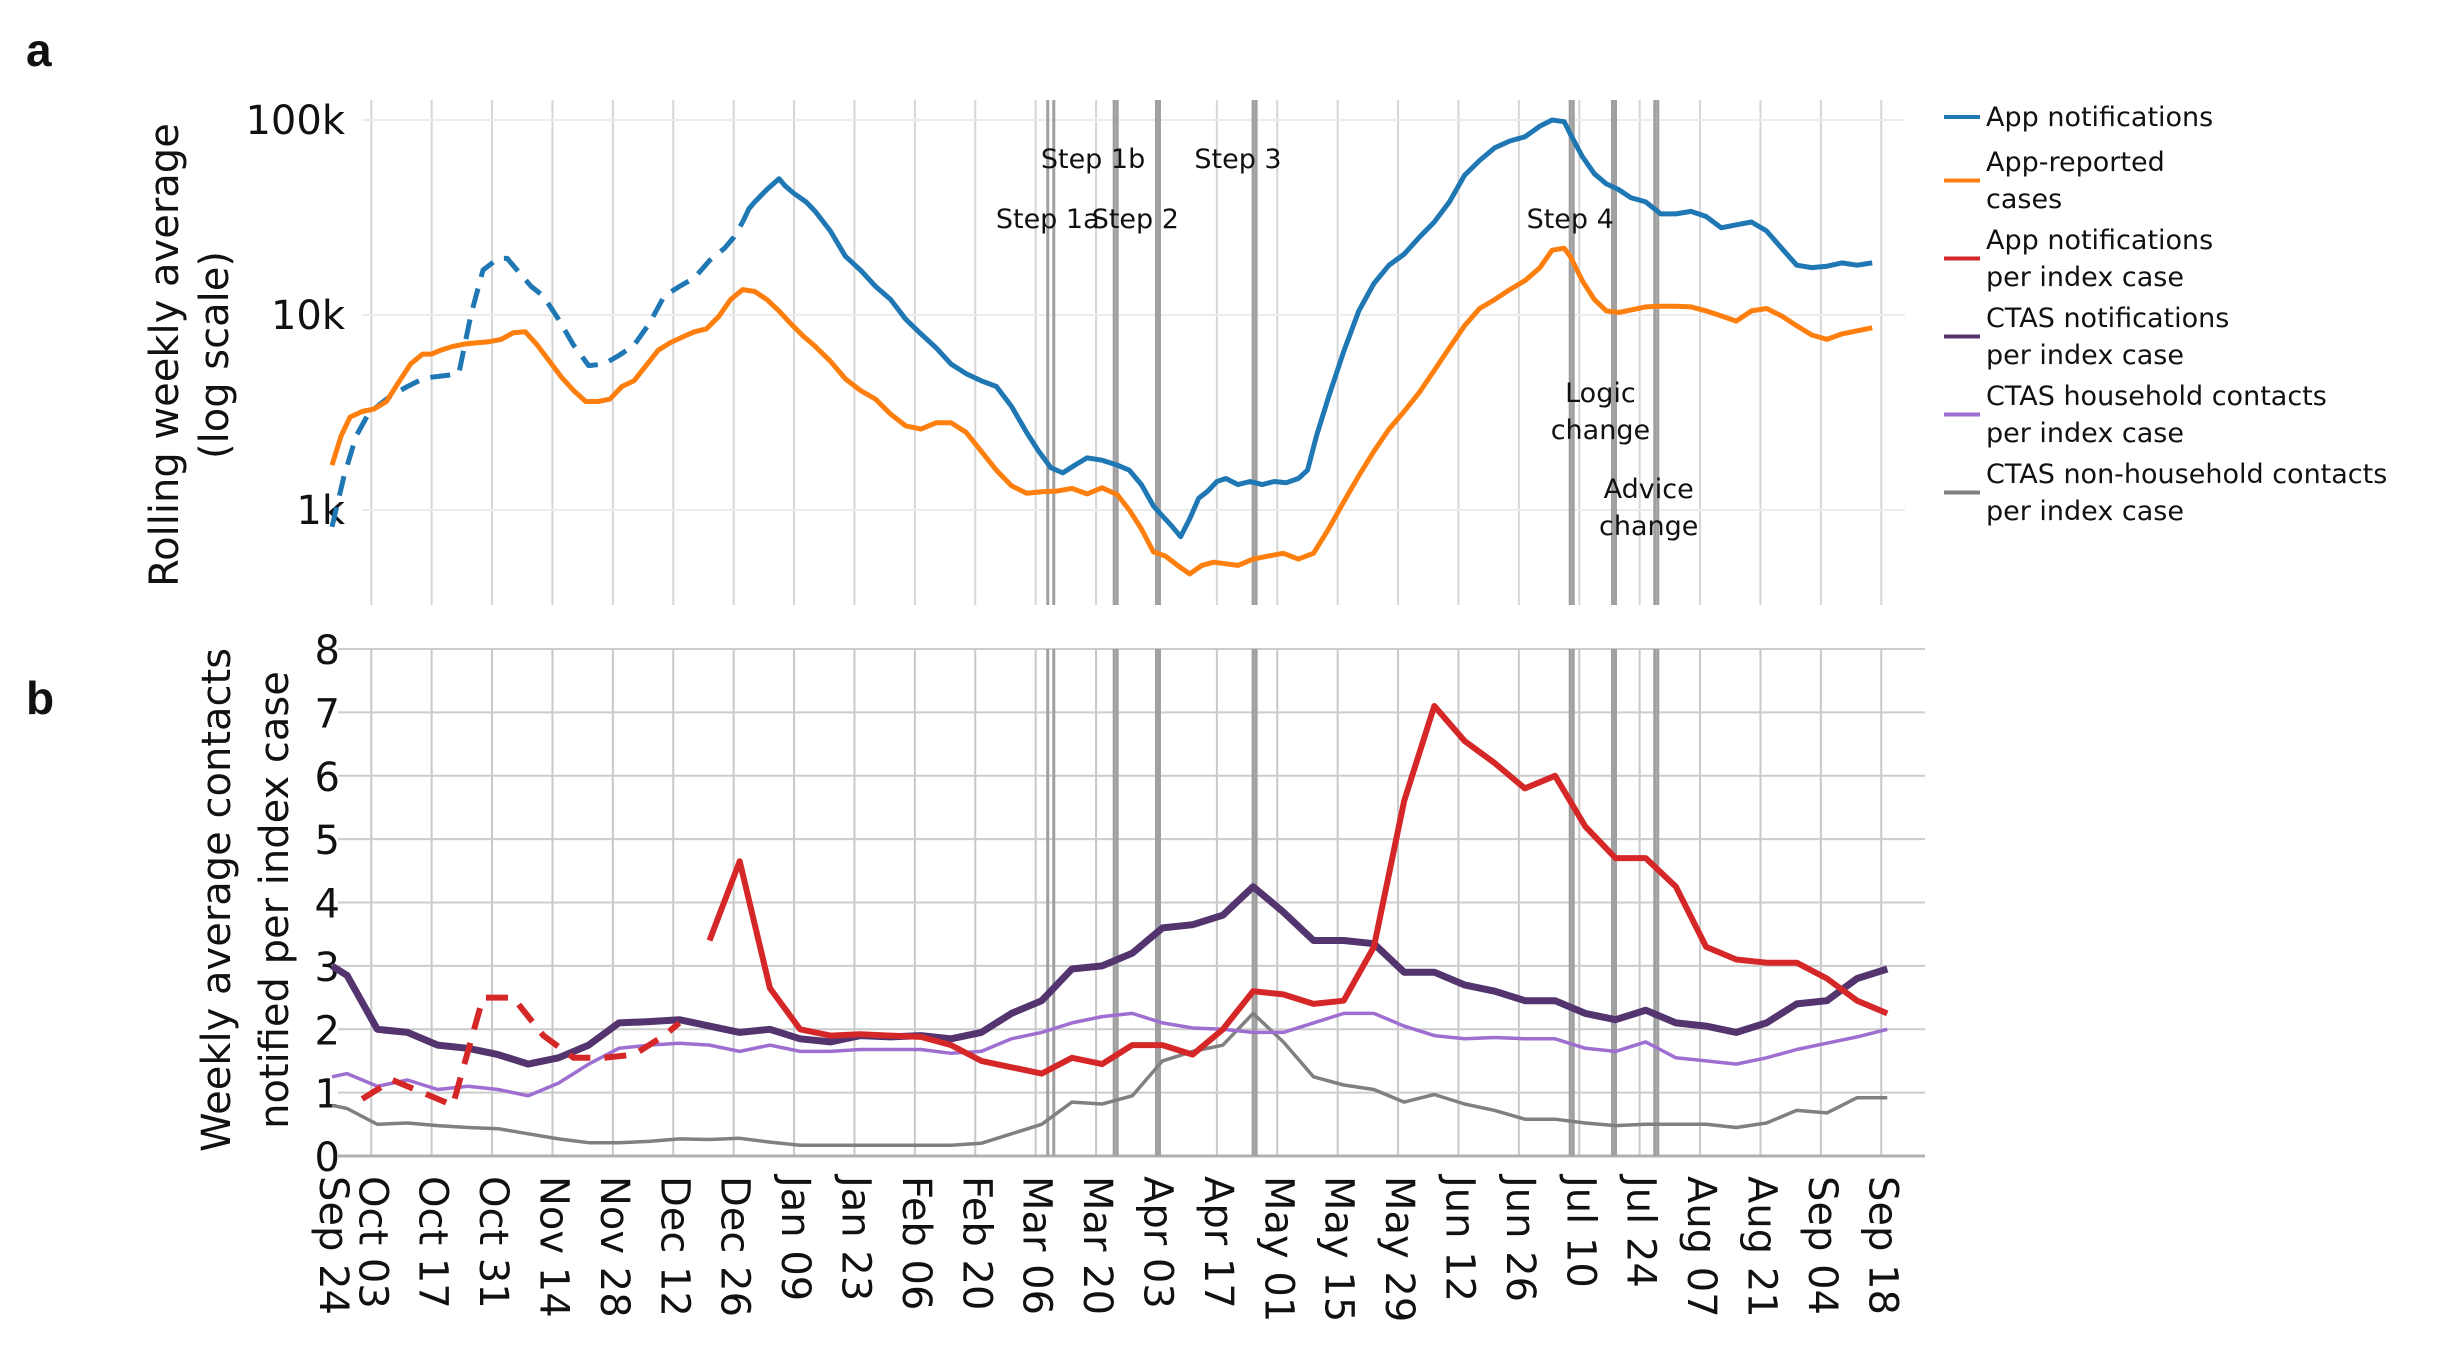 The image size is (2454, 1362). What do you see at coordinates (1570, 219) in the screenshot?
I see `annotation-label: Step 4` at bounding box center [1570, 219].